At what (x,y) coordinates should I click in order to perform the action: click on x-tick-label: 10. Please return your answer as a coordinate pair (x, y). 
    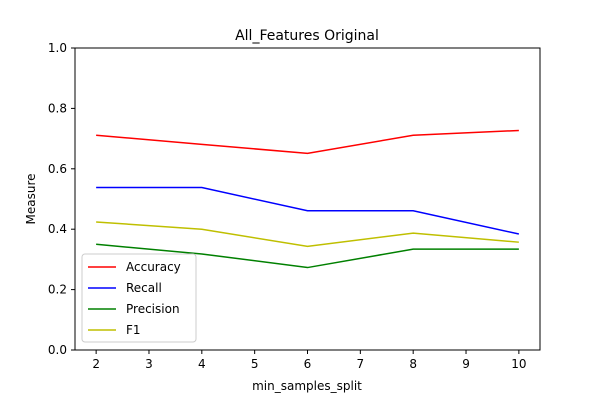
    Looking at the image, I should click on (518, 364).